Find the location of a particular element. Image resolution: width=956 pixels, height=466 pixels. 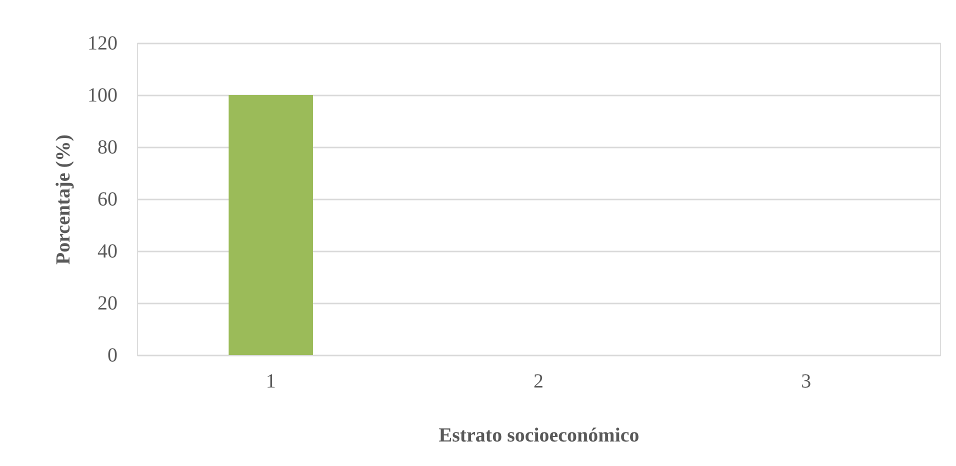

y-tick-label: 60 is located at coordinates (108, 199).